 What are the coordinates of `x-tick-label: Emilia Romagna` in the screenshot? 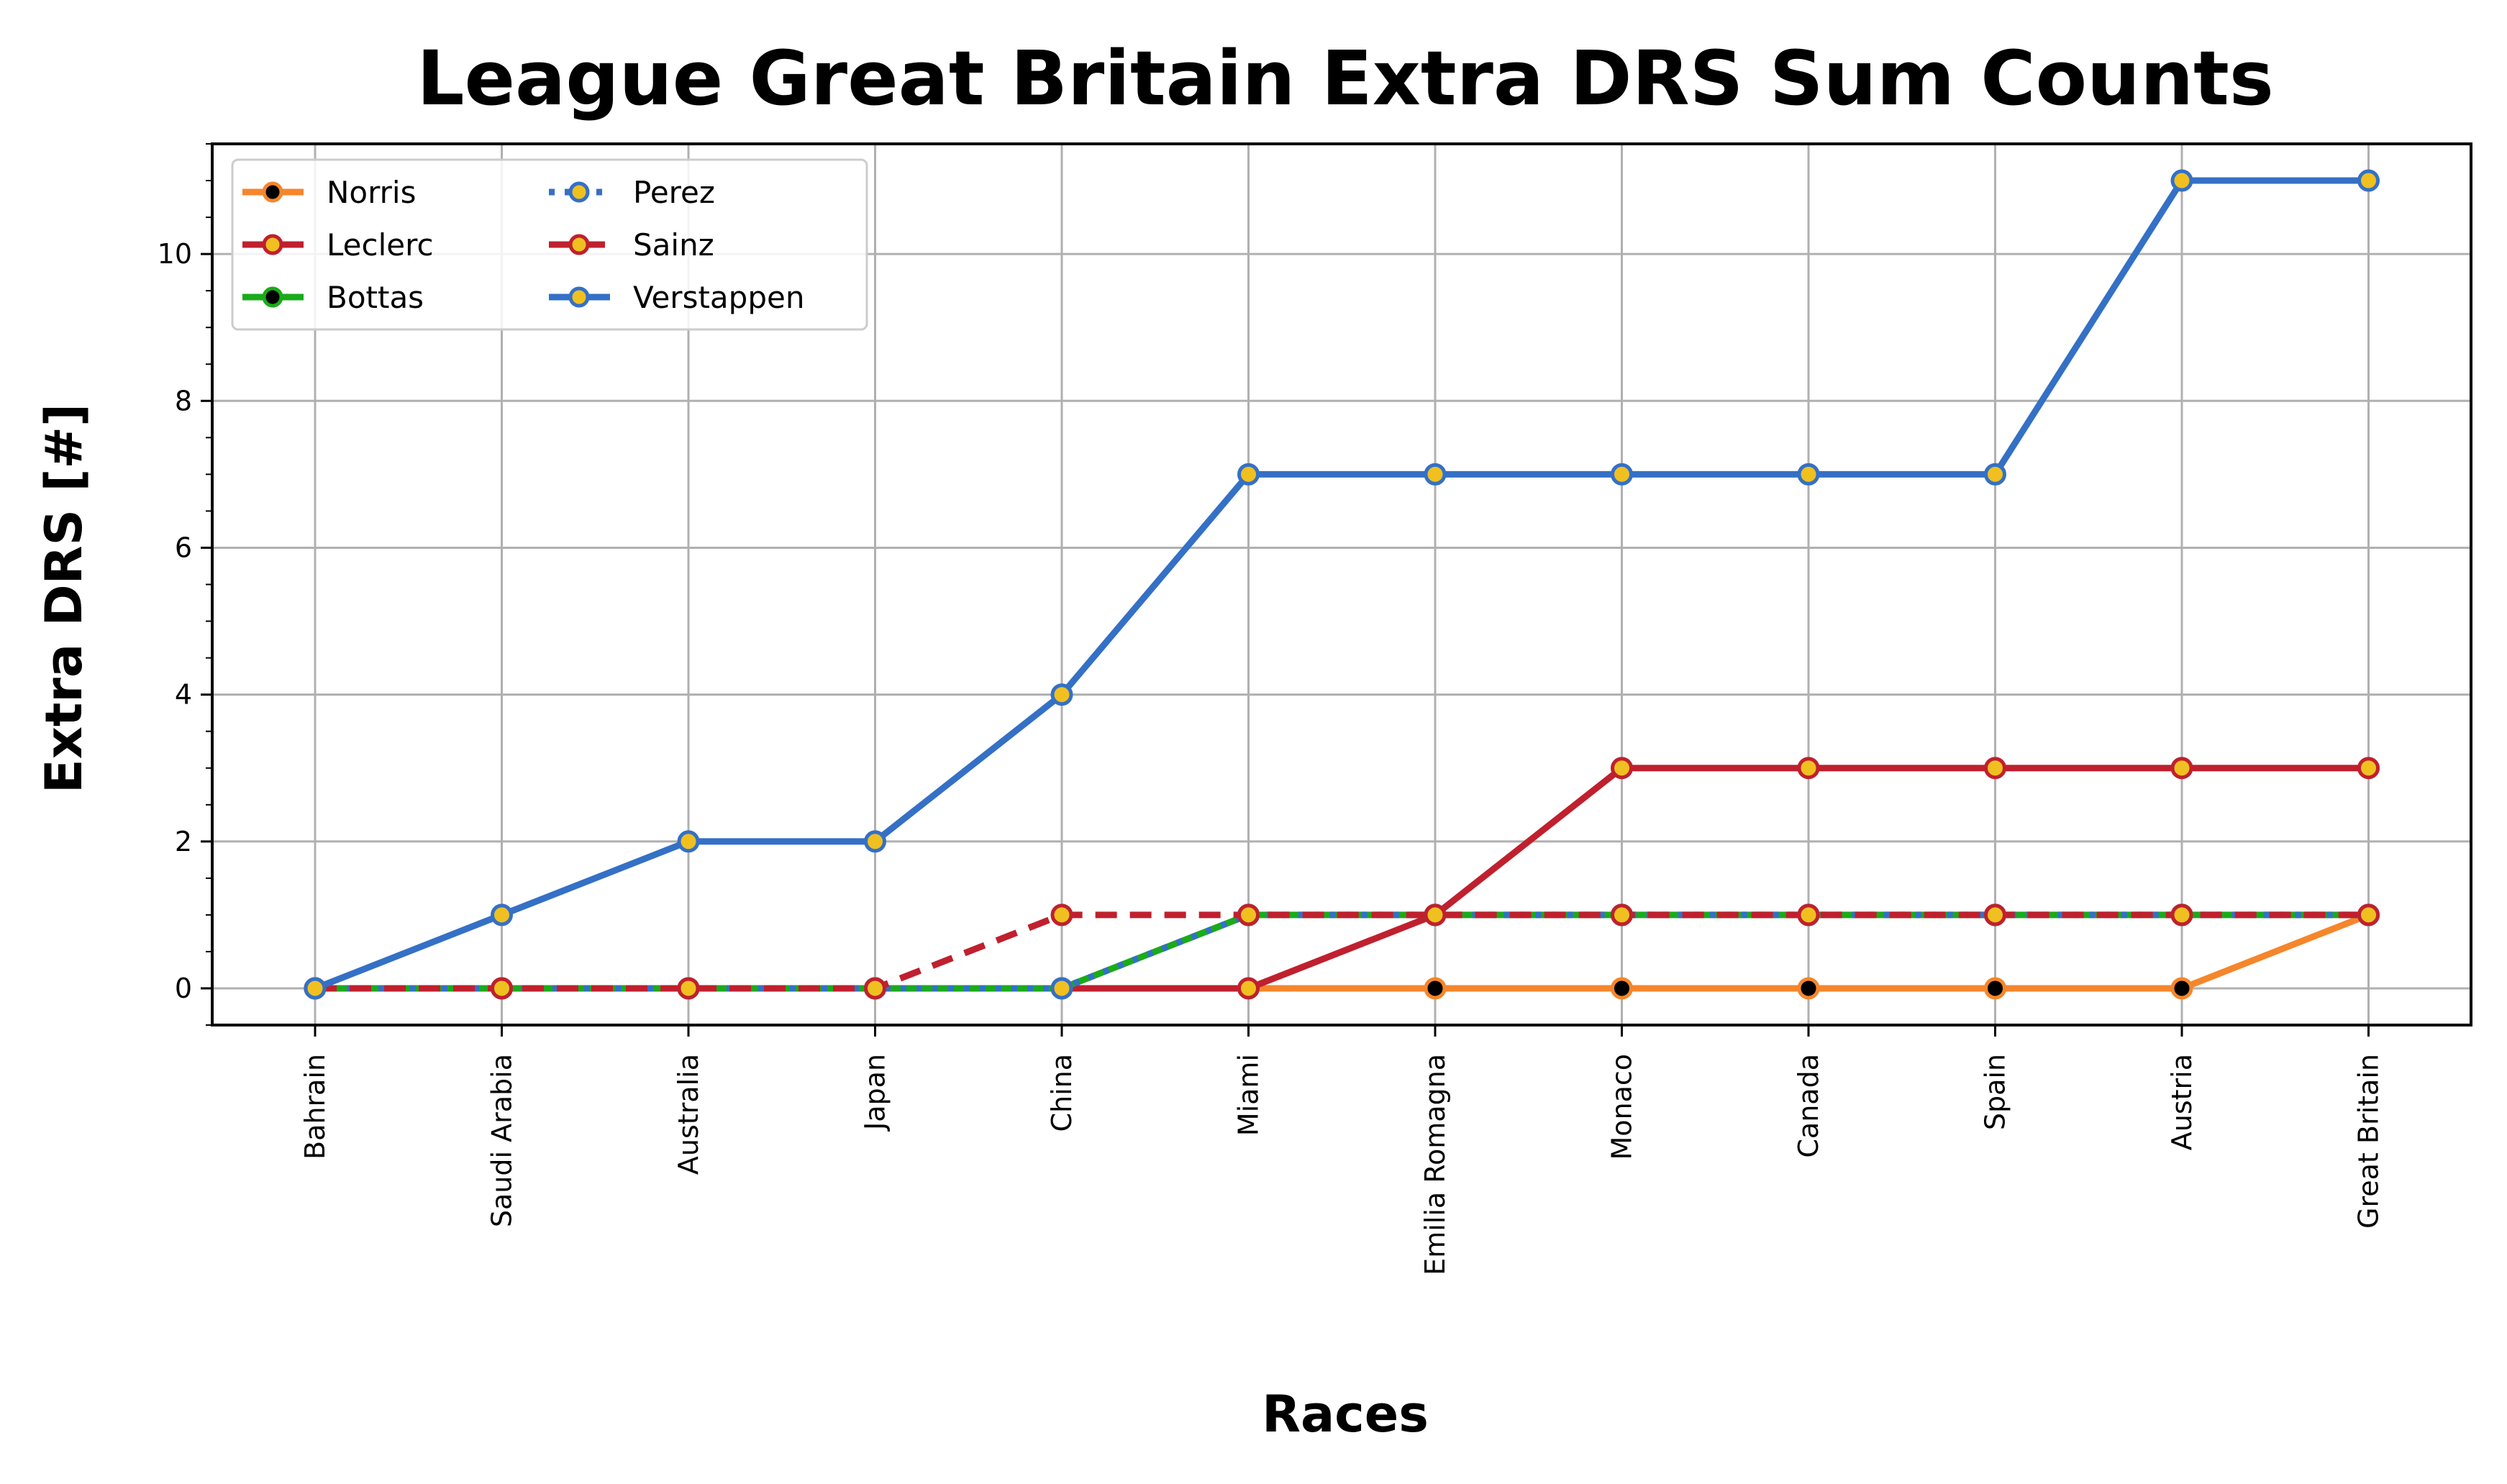 It's located at (1435, 1164).